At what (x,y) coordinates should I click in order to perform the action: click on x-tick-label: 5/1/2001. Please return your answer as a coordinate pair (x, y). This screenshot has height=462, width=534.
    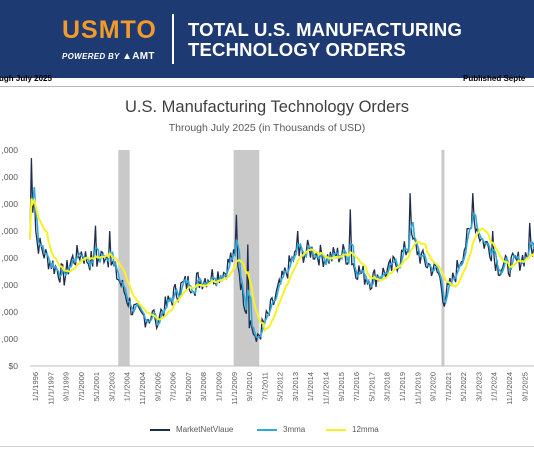
    Looking at the image, I should click on (96, 386).